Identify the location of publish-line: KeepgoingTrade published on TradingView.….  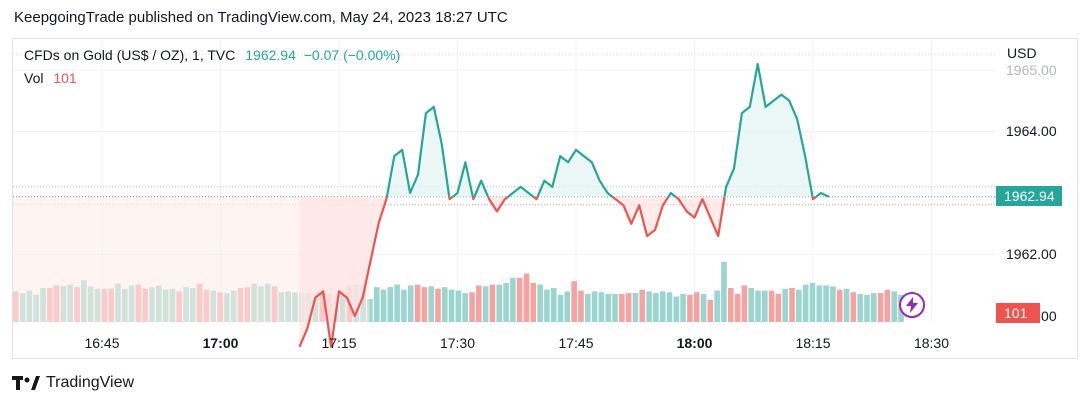
(261, 17).